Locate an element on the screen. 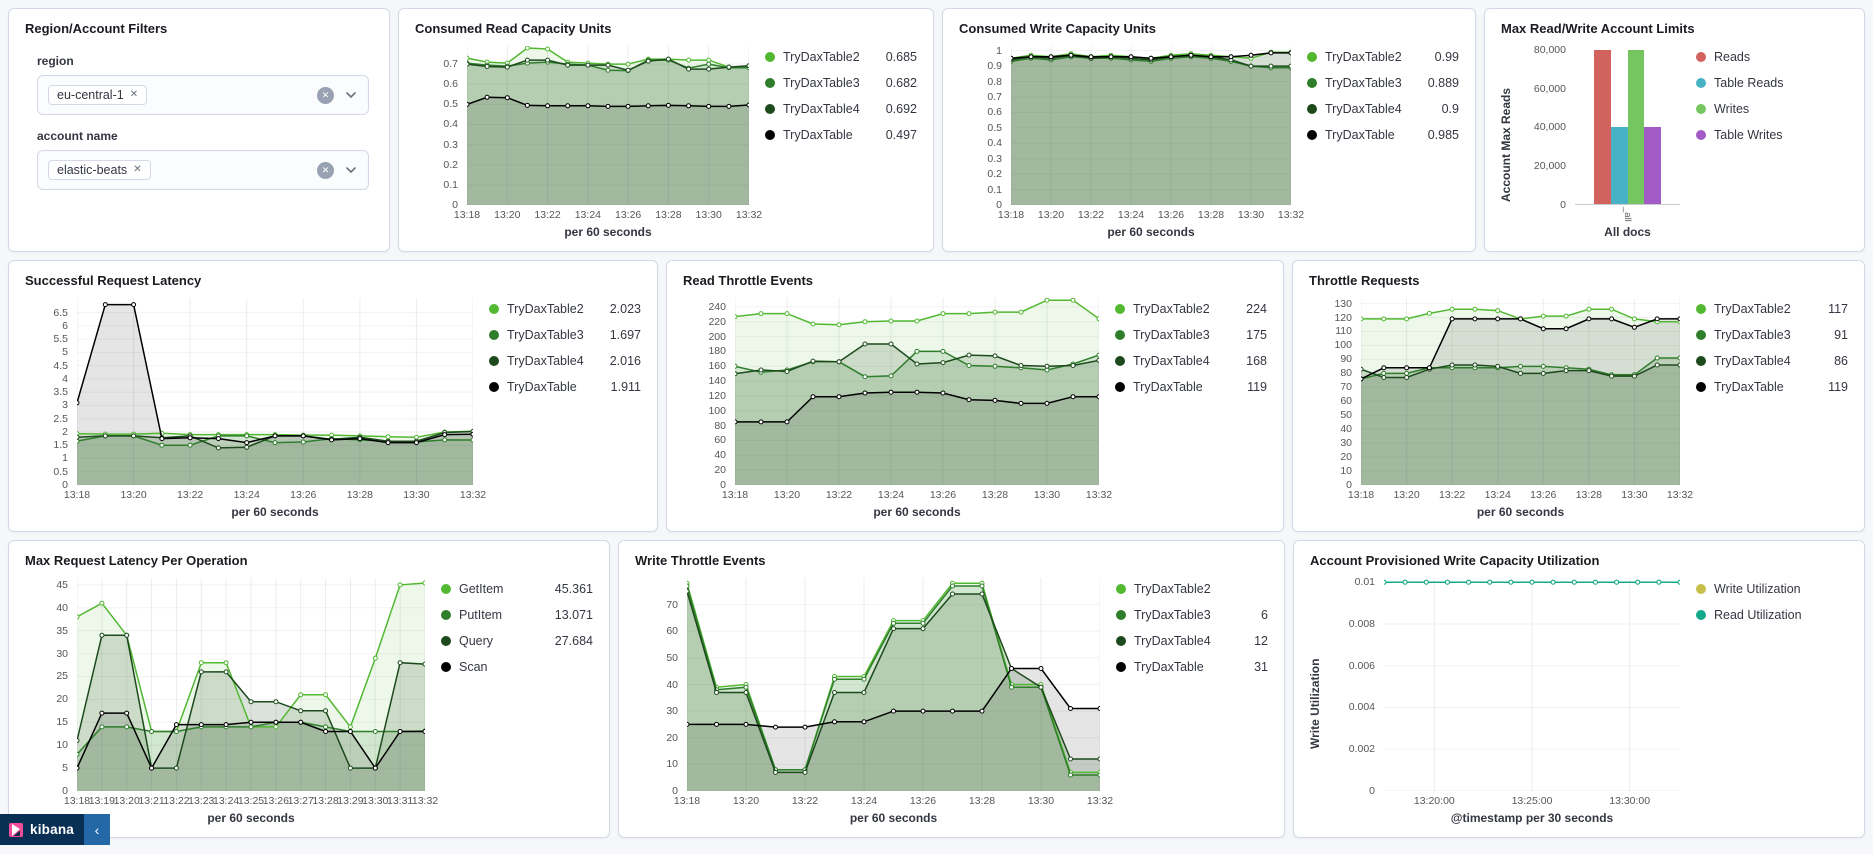 The image size is (1873, 854). legend-item: TryDaxTable3 175 is located at coordinates (1191, 335).